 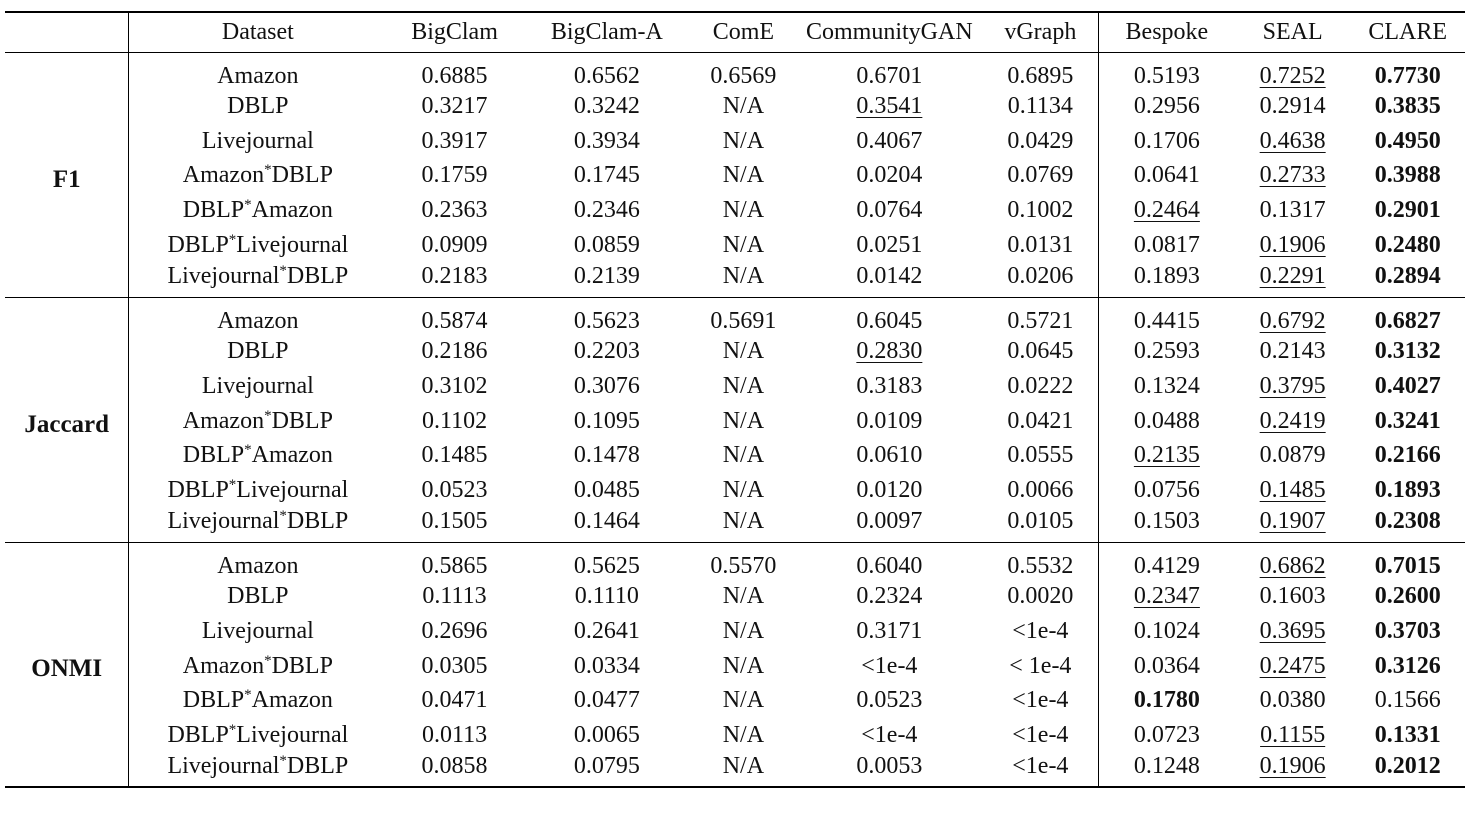 What do you see at coordinates (606, 140) in the screenshot?
I see `value-text: 0.3934` at bounding box center [606, 140].